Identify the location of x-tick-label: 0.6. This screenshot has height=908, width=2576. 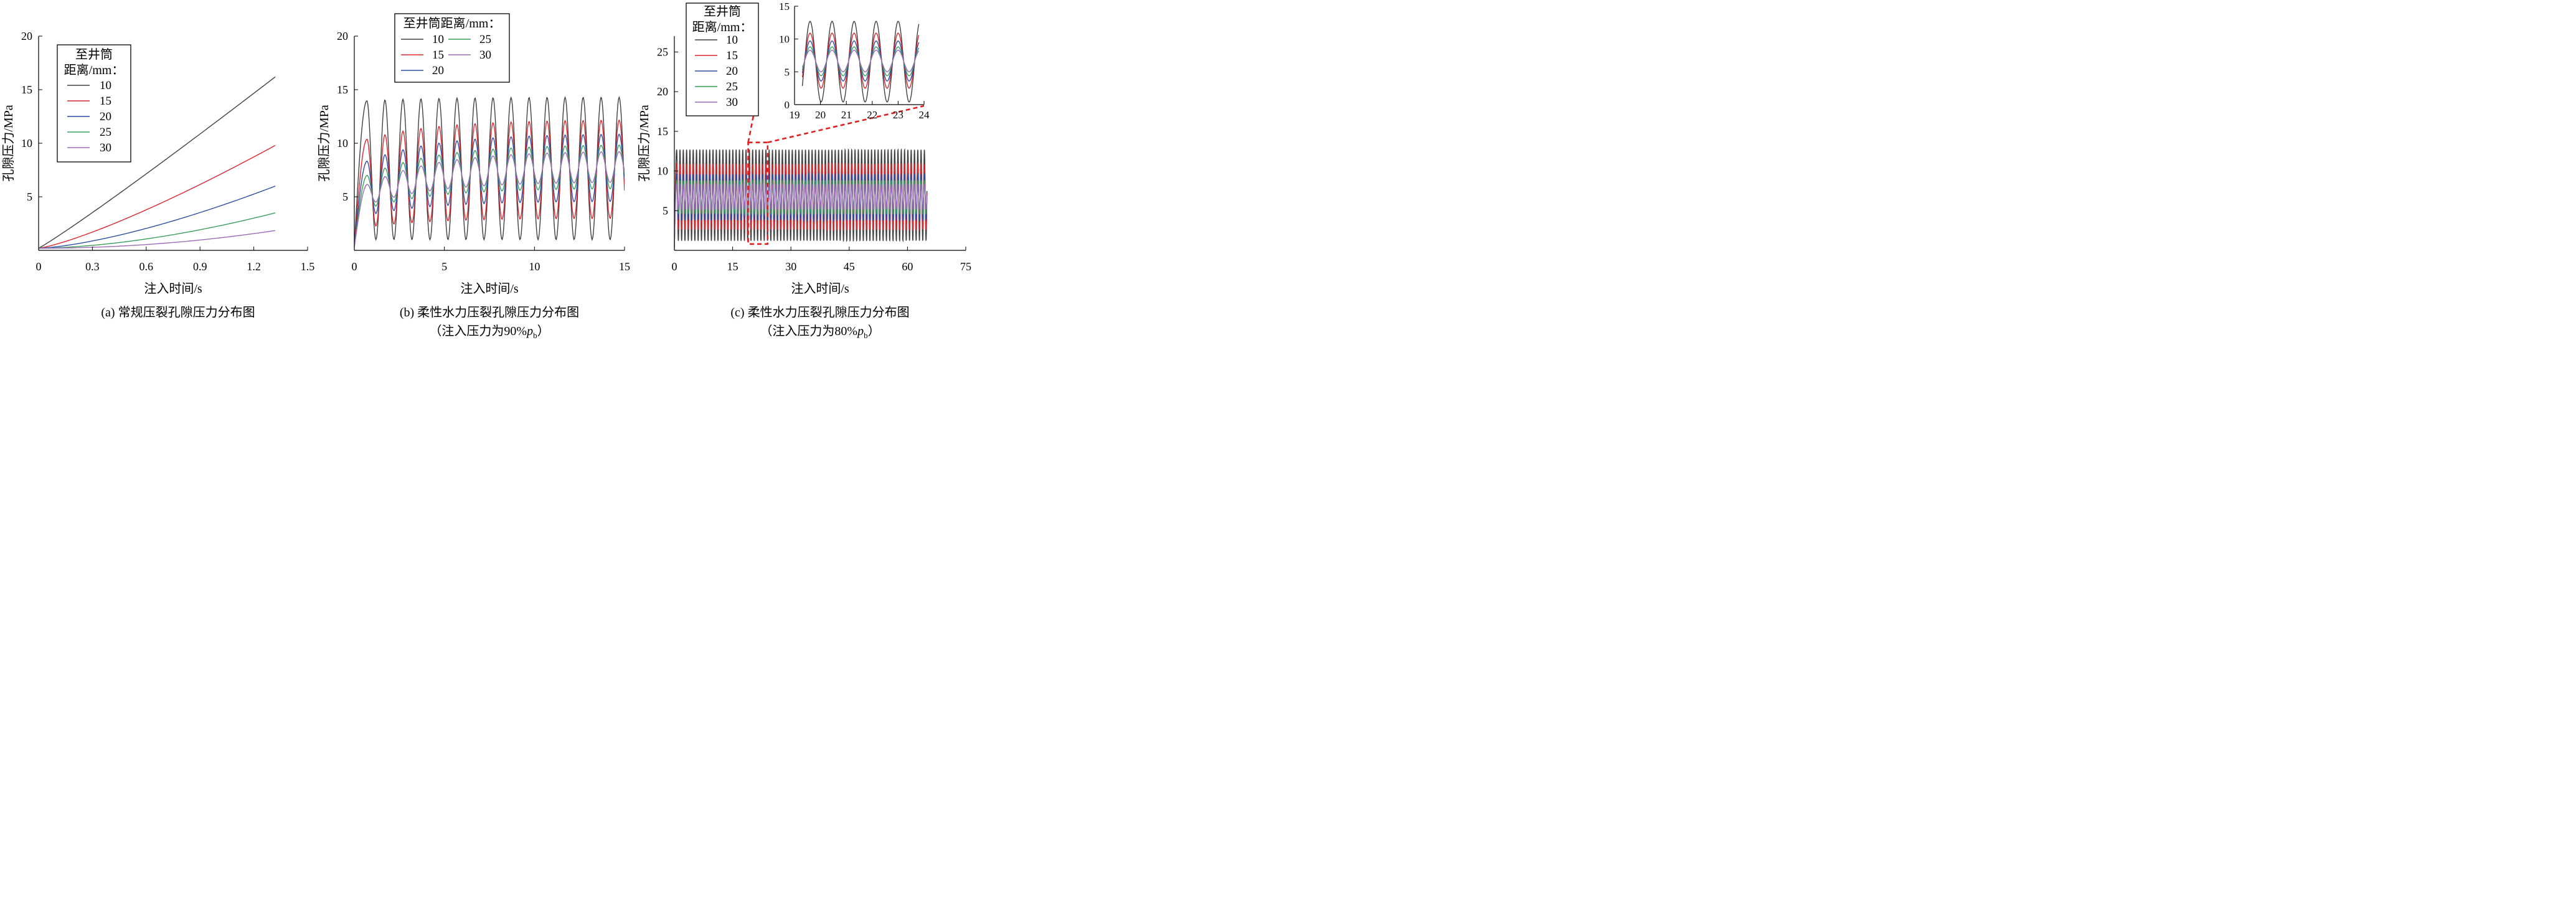
(146, 266).